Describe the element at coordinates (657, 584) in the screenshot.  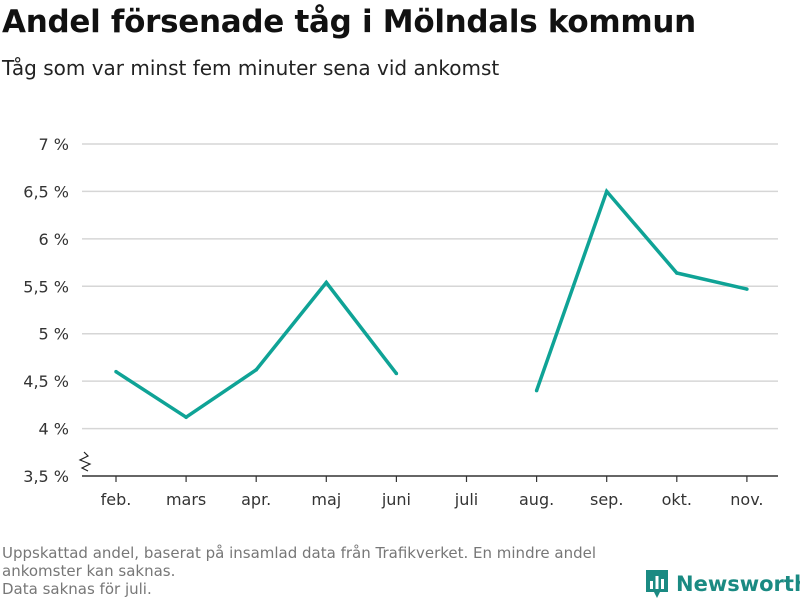
I see `bar-chart-pin-icon` at that location.